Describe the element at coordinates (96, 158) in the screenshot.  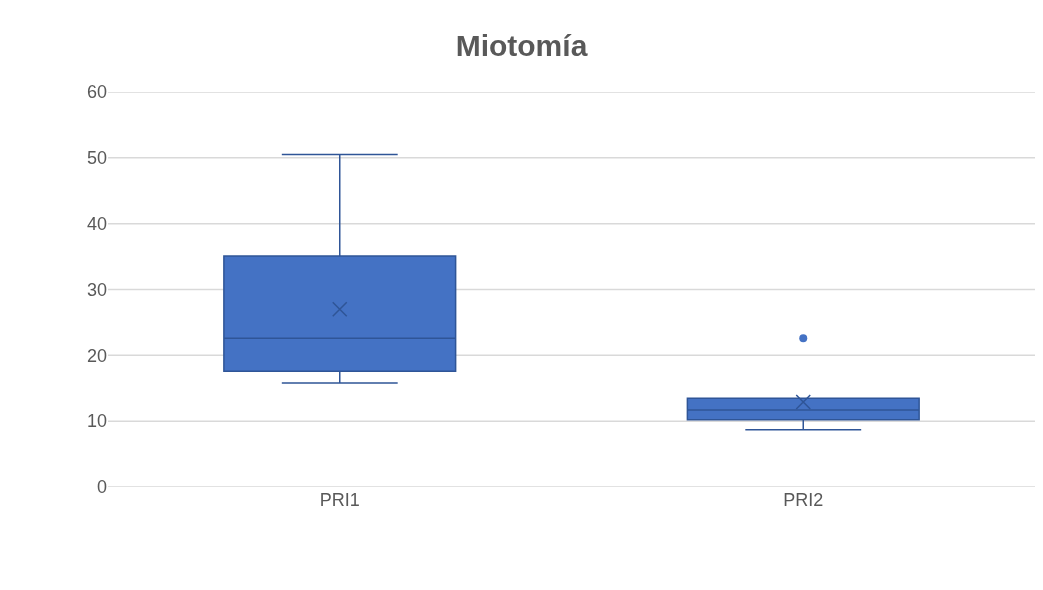
I see `y-tick-label: 50` at that location.